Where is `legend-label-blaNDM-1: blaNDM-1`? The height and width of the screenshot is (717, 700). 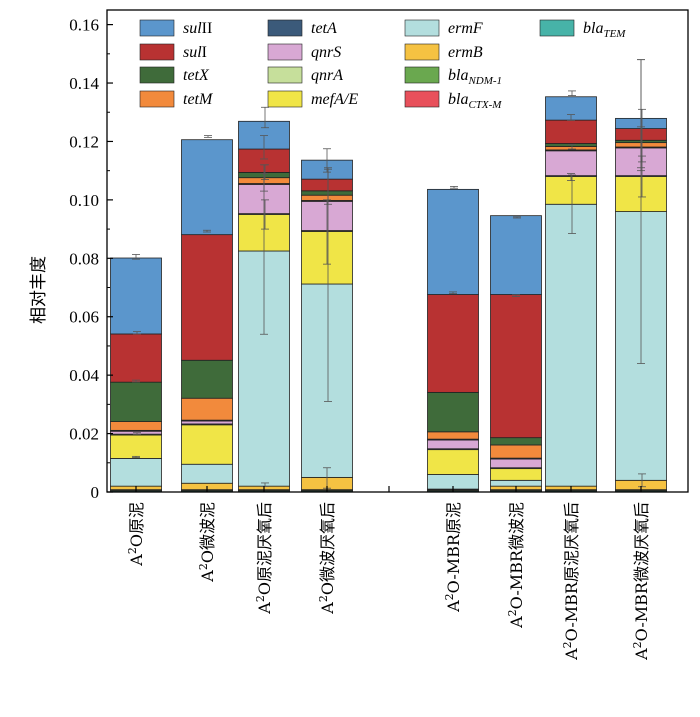 legend-label-blaNDM-1: blaNDM-1 is located at coordinates (475, 77).